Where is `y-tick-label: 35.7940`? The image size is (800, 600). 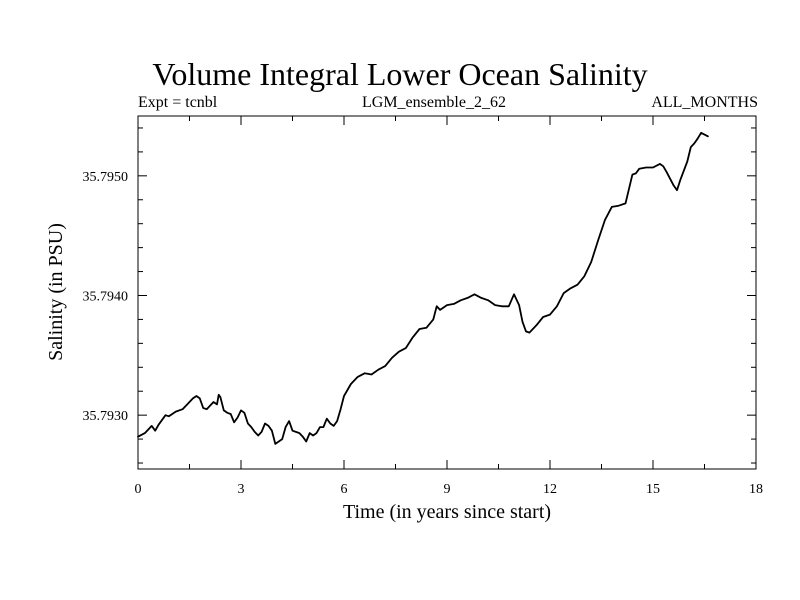
y-tick-label: 35.7940 is located at coordinates (106, 296).